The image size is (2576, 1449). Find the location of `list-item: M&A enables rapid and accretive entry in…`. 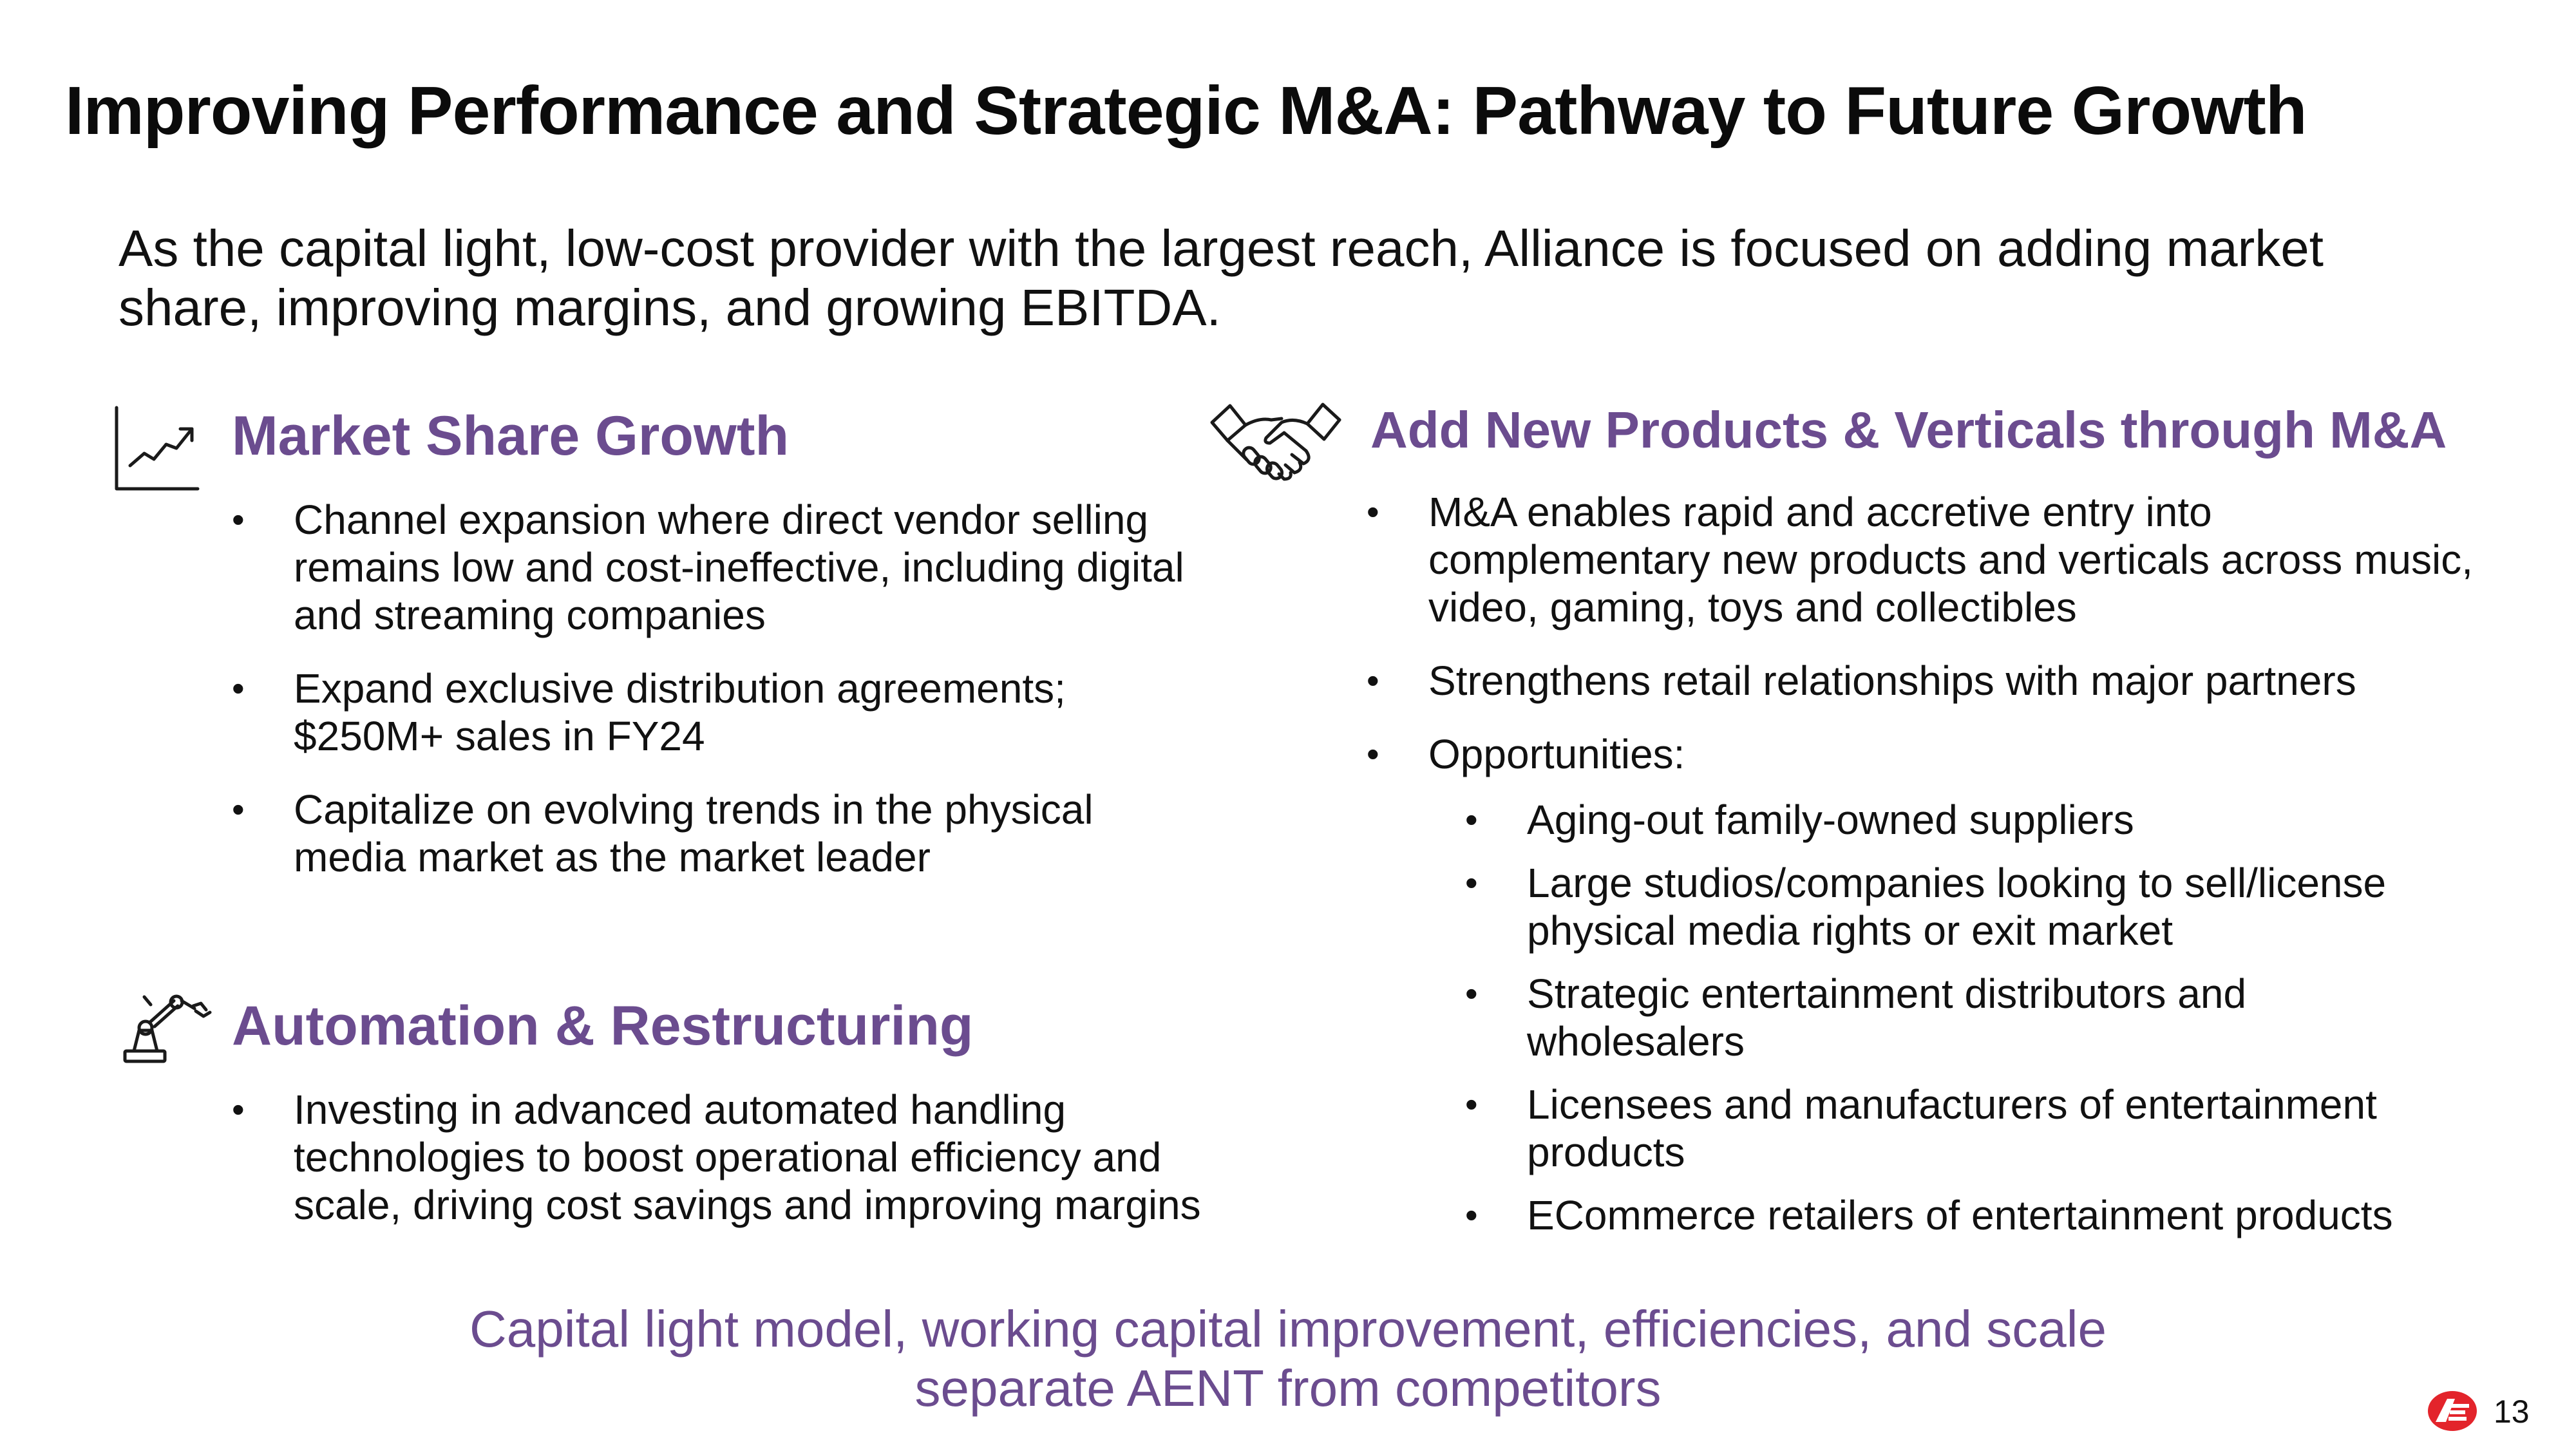

list-item: M&A enables rapid and accretive entry in… is located at coordinates (1927, 559).